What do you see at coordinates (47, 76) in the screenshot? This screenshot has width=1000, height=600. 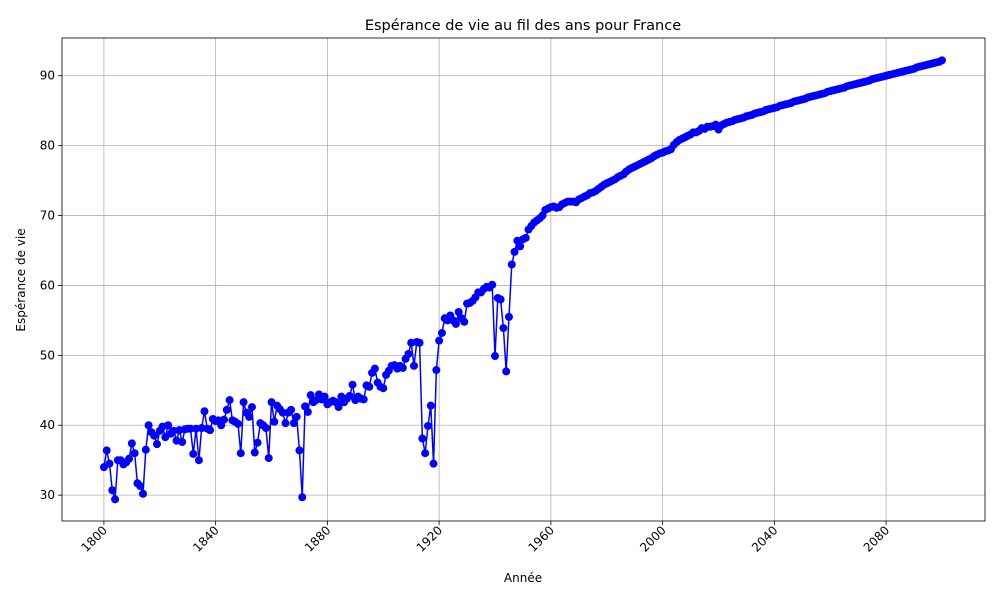 I see `y-tick-label: 90` at bounding box center [47, 76].